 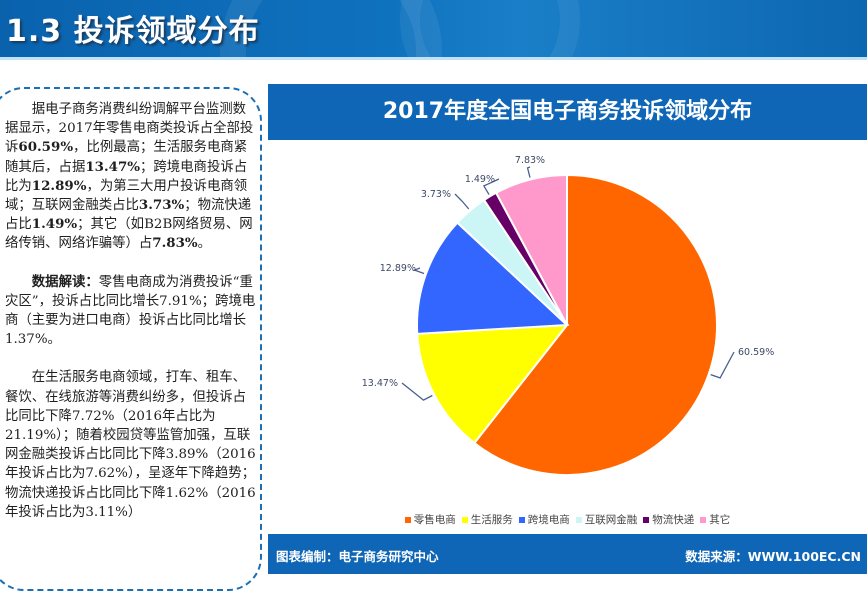 I want to click on legend-item: 生活服务, so click(x=487, y=519).